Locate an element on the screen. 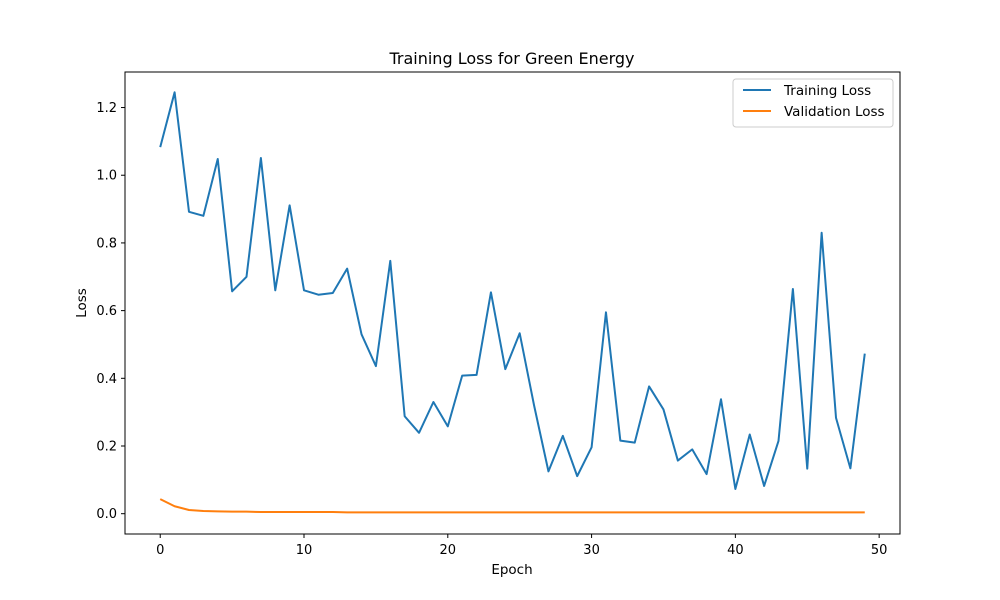 This screenshot has height=600, width=1000. series-line-validation-loss is located at coordinates (512, 506).